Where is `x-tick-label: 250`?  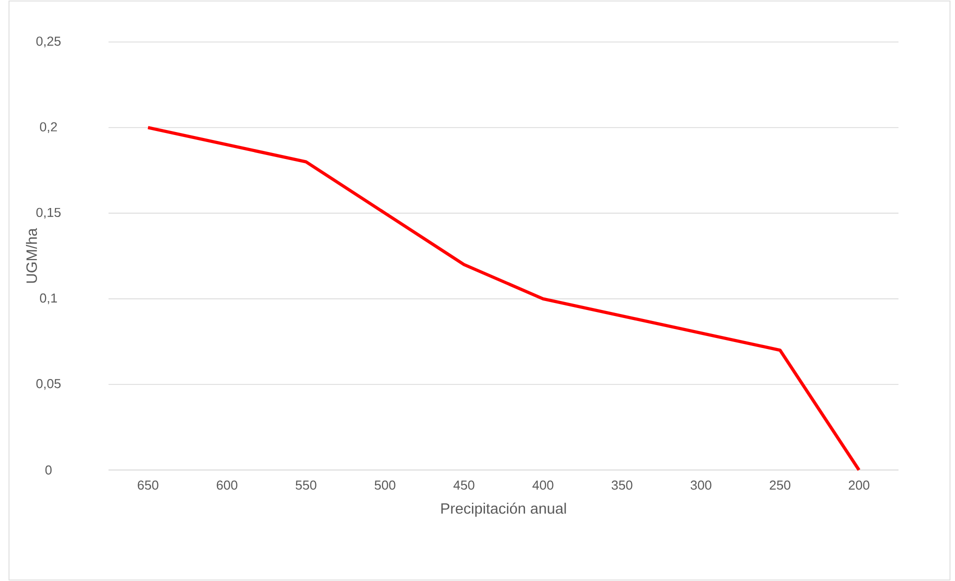
x-tick-label: 250 is located at coordinates (780, 485).